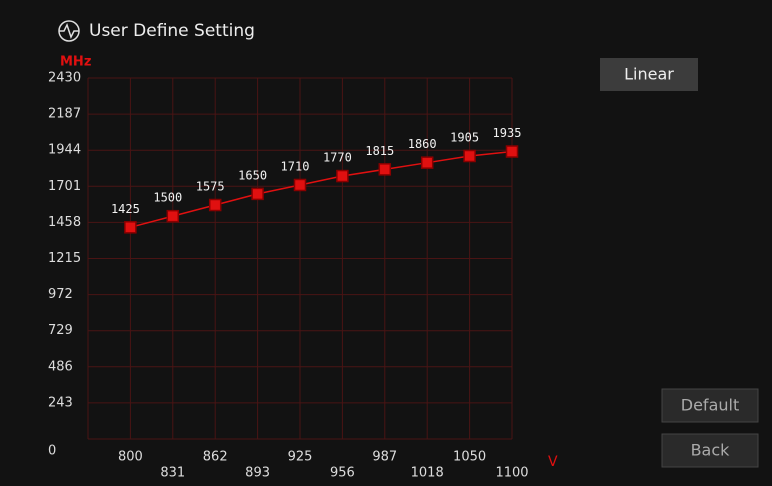 The width and height of the screenshot is (772, 486). What do you see at coordinates (427, 473) in the screenshot?
I see `x-tick-label: 1018` at bounding box center [427, 473].